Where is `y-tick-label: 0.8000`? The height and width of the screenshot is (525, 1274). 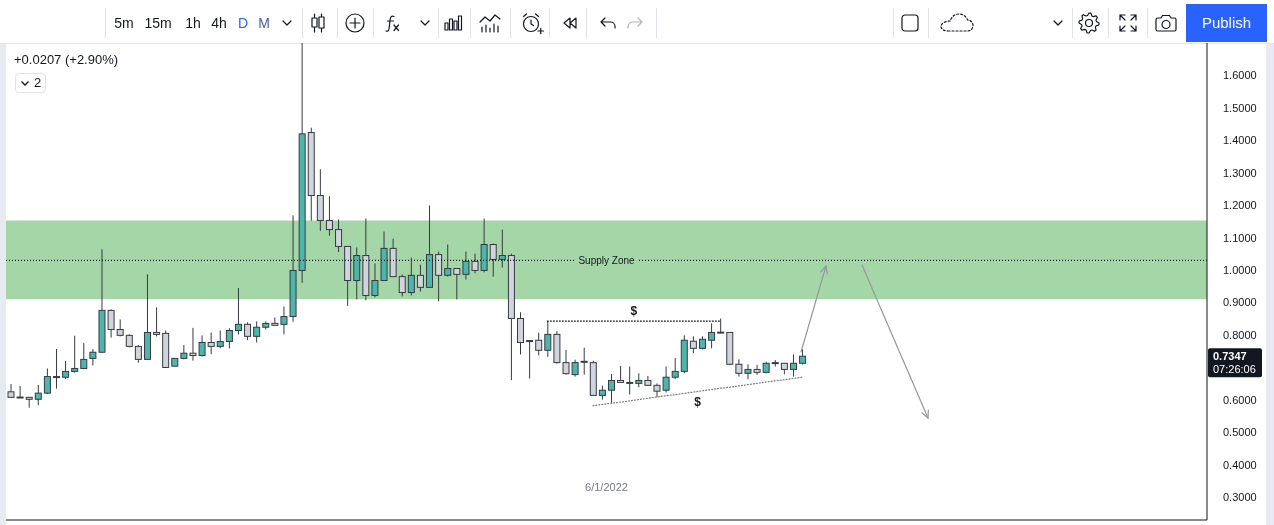
y-tick-label: 0.8000 is located at coordinates (1240, 334).